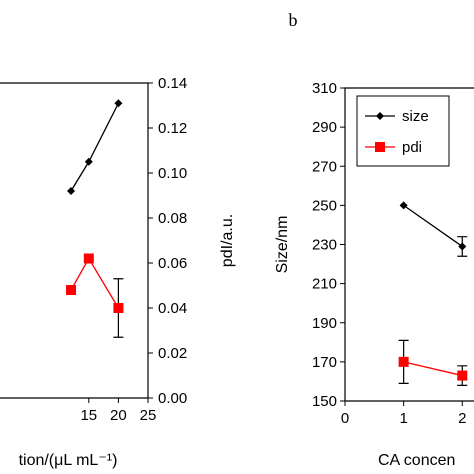 This screenshot has height=474, width=474. What do you see at coordinates (172, 173) in the screenshot?
I see `y-tick-label: 0.10` at bounding box center [172, 173].